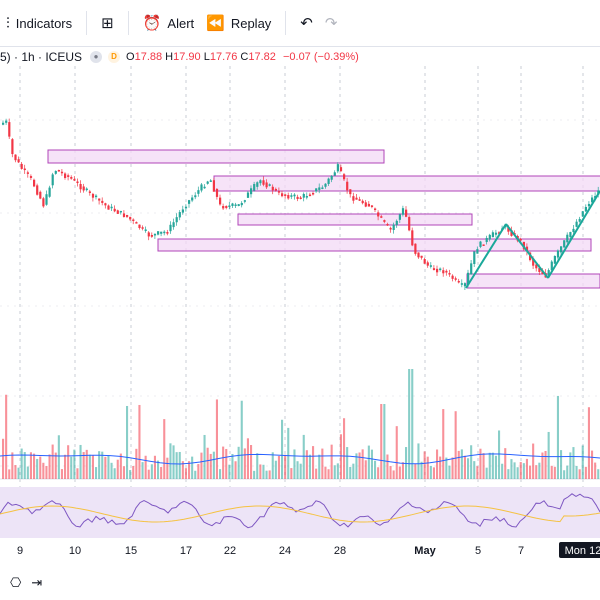  What do you see at coordinates (96, 57) in the screenshot?
I see `eye-toggle-icon: ●` at bounding box center [96, 57].